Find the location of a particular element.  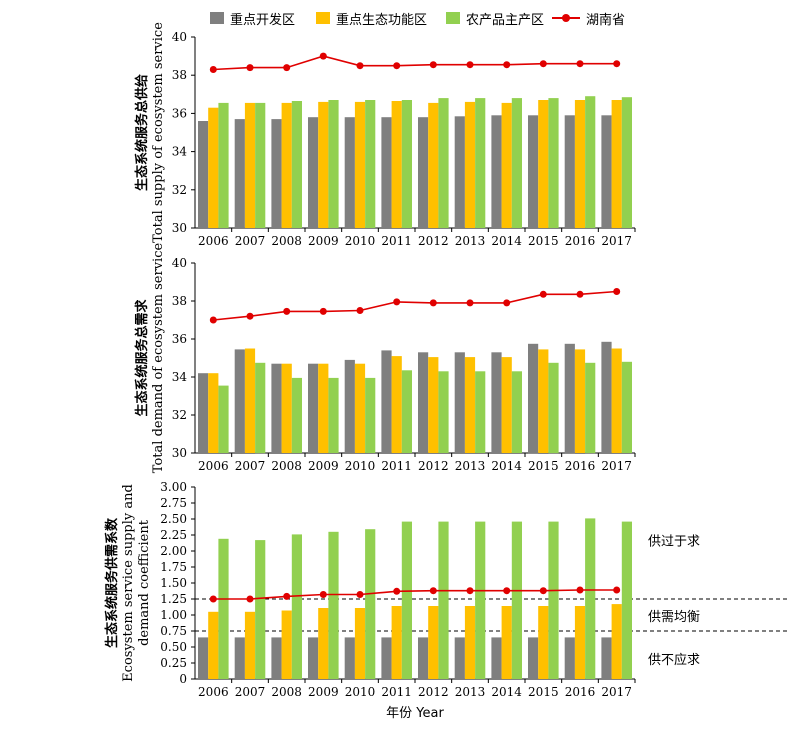

x-tick-label: 2006 is located at coordinates (213, 692).